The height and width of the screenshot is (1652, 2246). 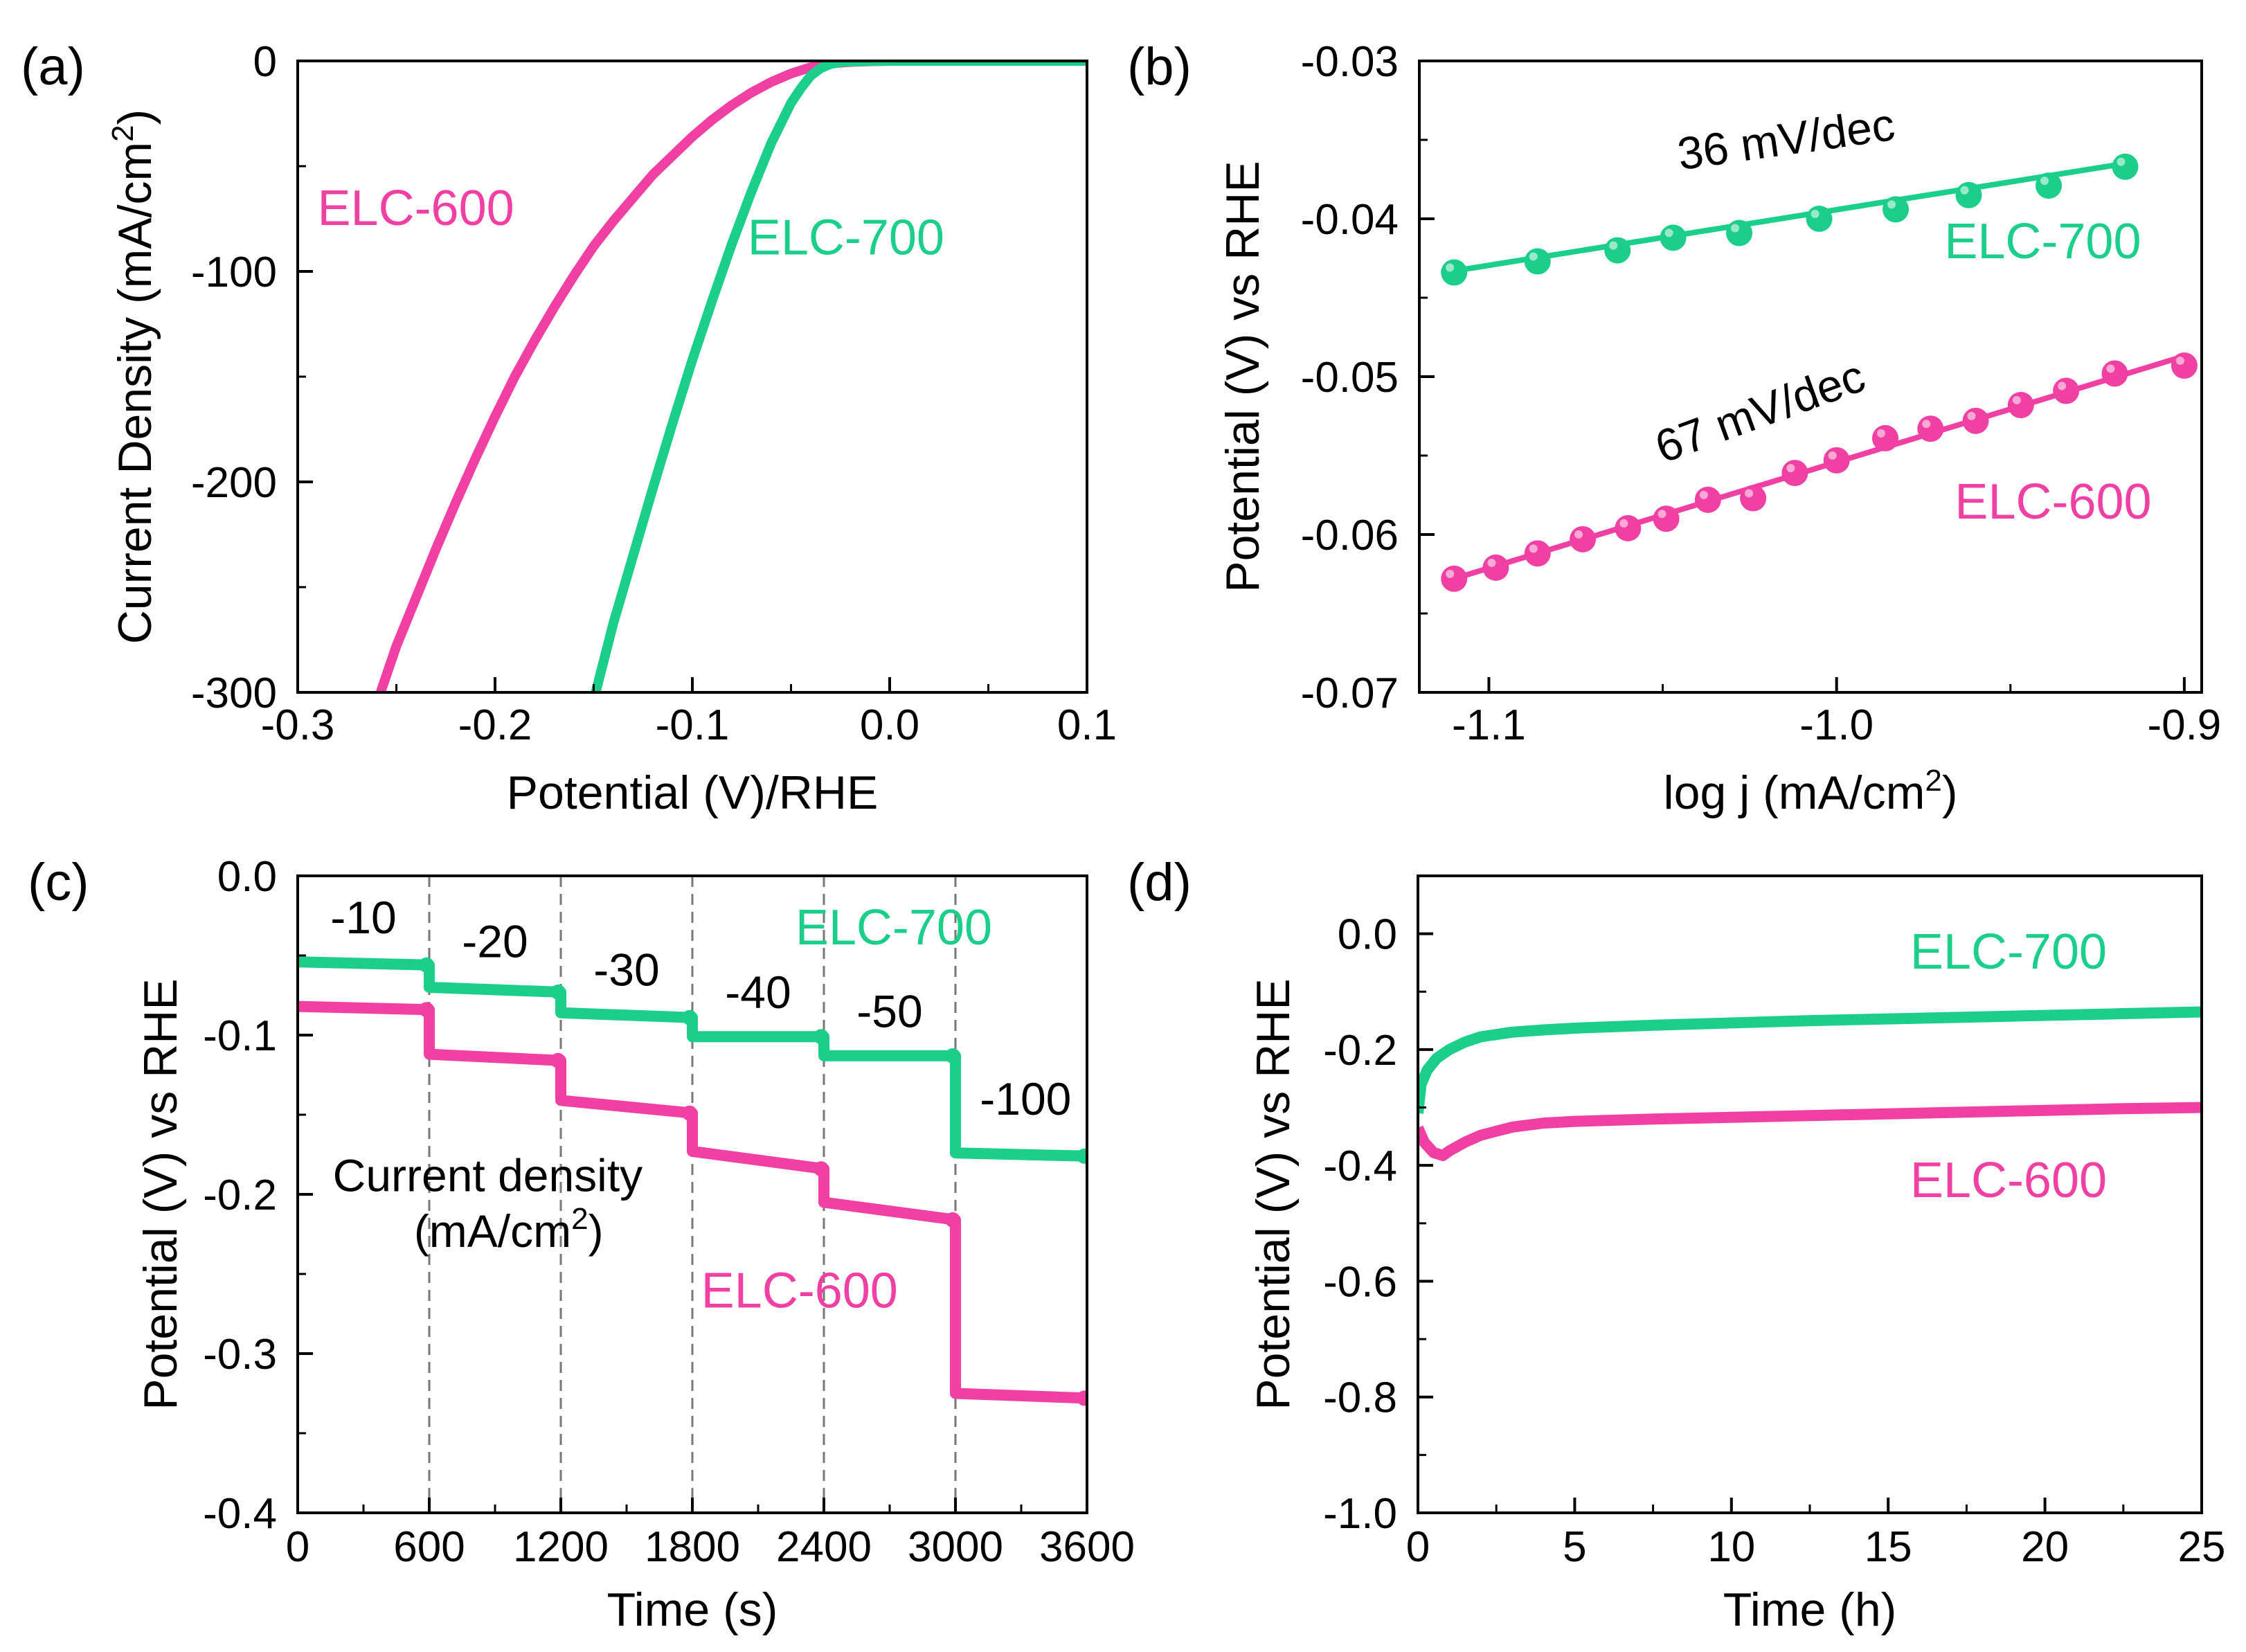 What do you see at coordinates (579, 1219) in the screenshot?
I see `annotation-sup: 2` at bounding box center [579, 1219].